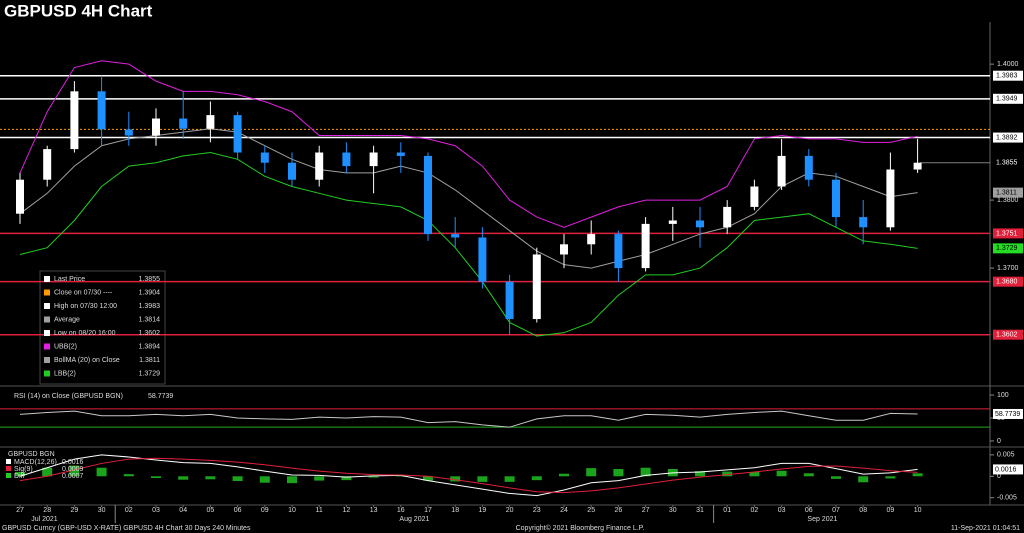 This screenshot has width=1024, height=533. Describe the element at coordinates (580, 528) in the screenshot. I see `footer-center: Copyright© 2021 Bloomberg Finance L.P.` at that location.